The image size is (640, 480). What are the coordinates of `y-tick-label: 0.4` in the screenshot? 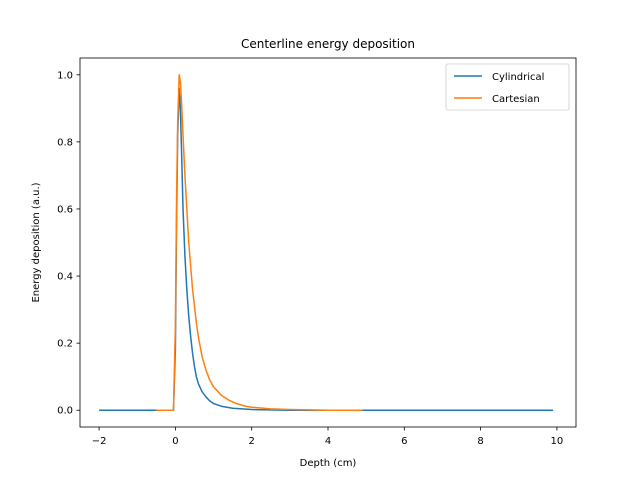 It's located at (65, 277).